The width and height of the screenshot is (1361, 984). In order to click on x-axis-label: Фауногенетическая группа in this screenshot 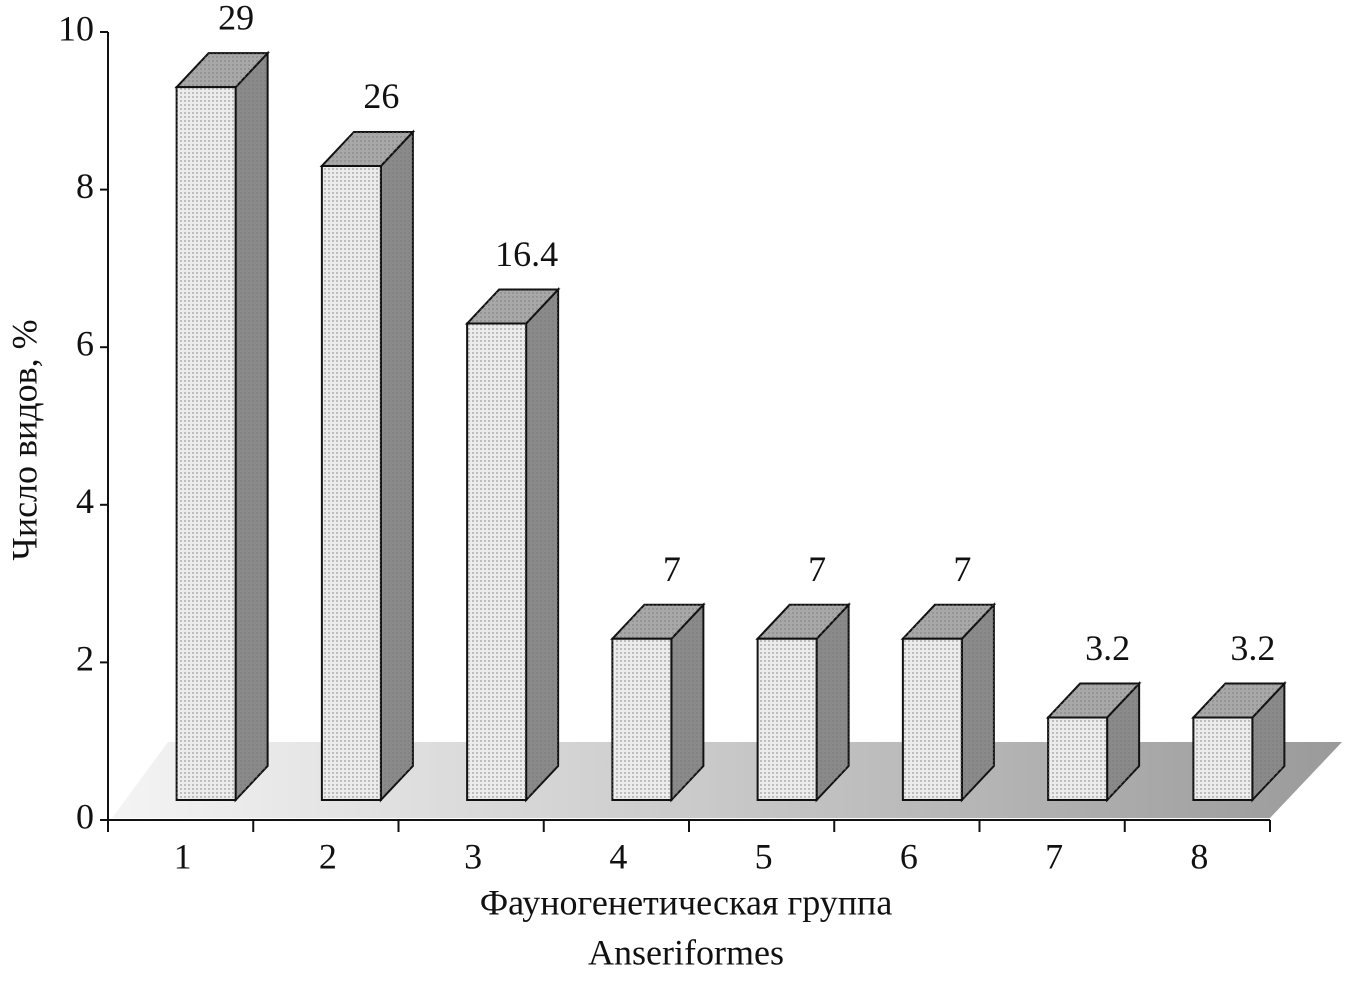, I will do `click(686, 902)`.